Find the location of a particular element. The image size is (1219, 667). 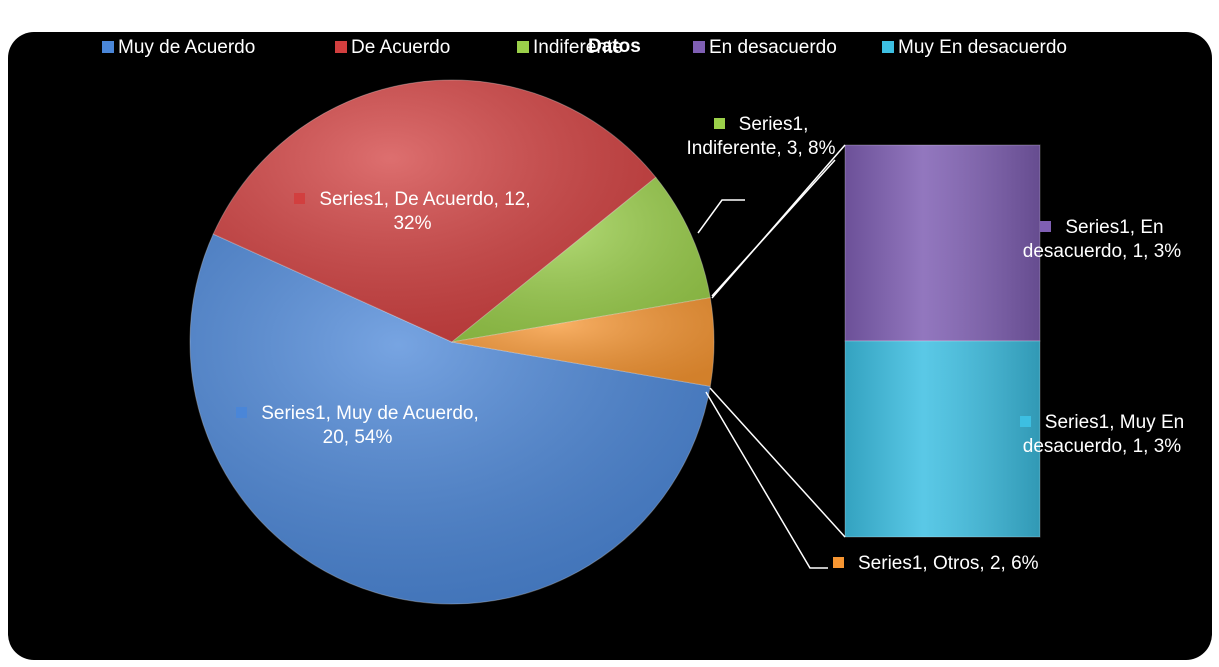

legend-entry: De Acuerdo is located at coordinates (392, 48).